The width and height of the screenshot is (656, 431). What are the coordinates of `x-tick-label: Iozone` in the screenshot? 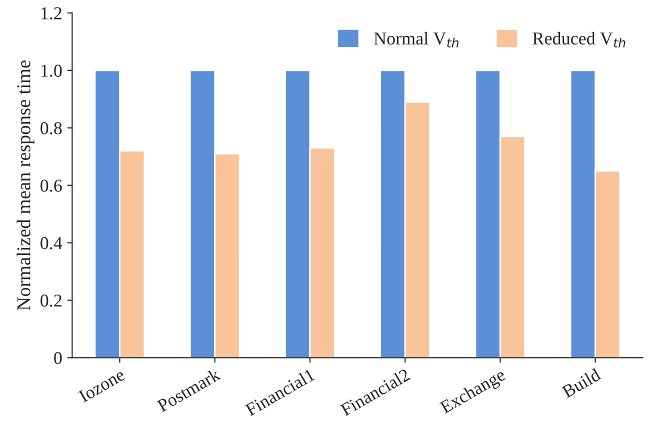 It's located at (102, 385).